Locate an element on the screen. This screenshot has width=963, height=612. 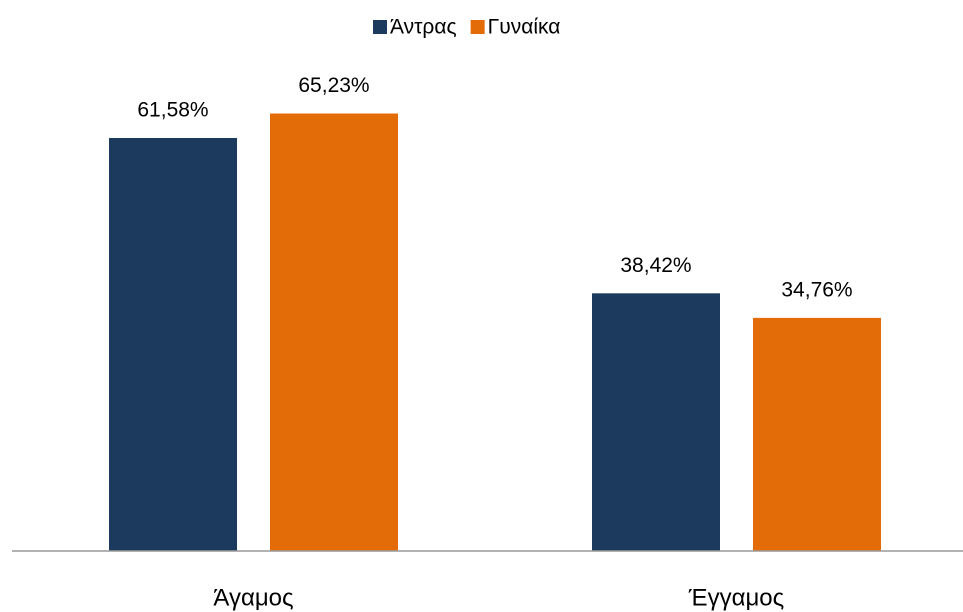
data-label: 61,58% is located at coordinates (172, 110).